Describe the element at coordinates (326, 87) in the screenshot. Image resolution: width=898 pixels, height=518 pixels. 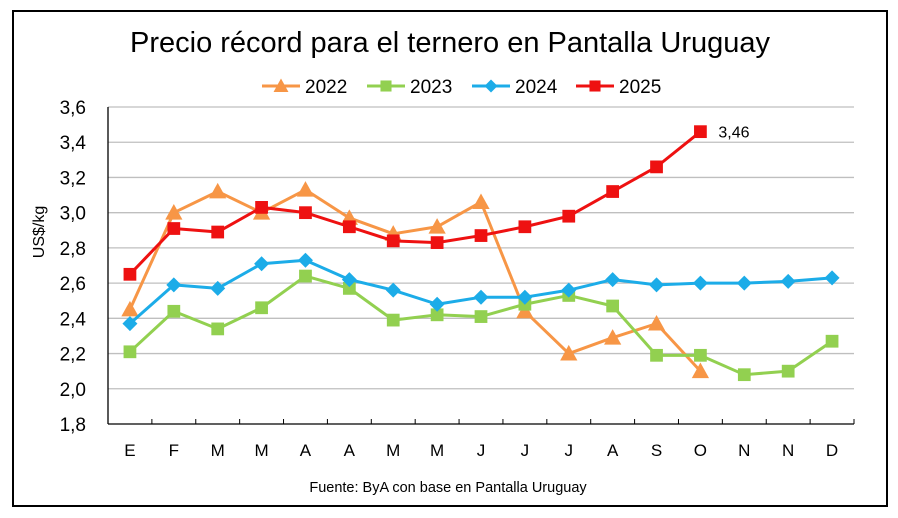
I see `legend-label: 2022` at that location.